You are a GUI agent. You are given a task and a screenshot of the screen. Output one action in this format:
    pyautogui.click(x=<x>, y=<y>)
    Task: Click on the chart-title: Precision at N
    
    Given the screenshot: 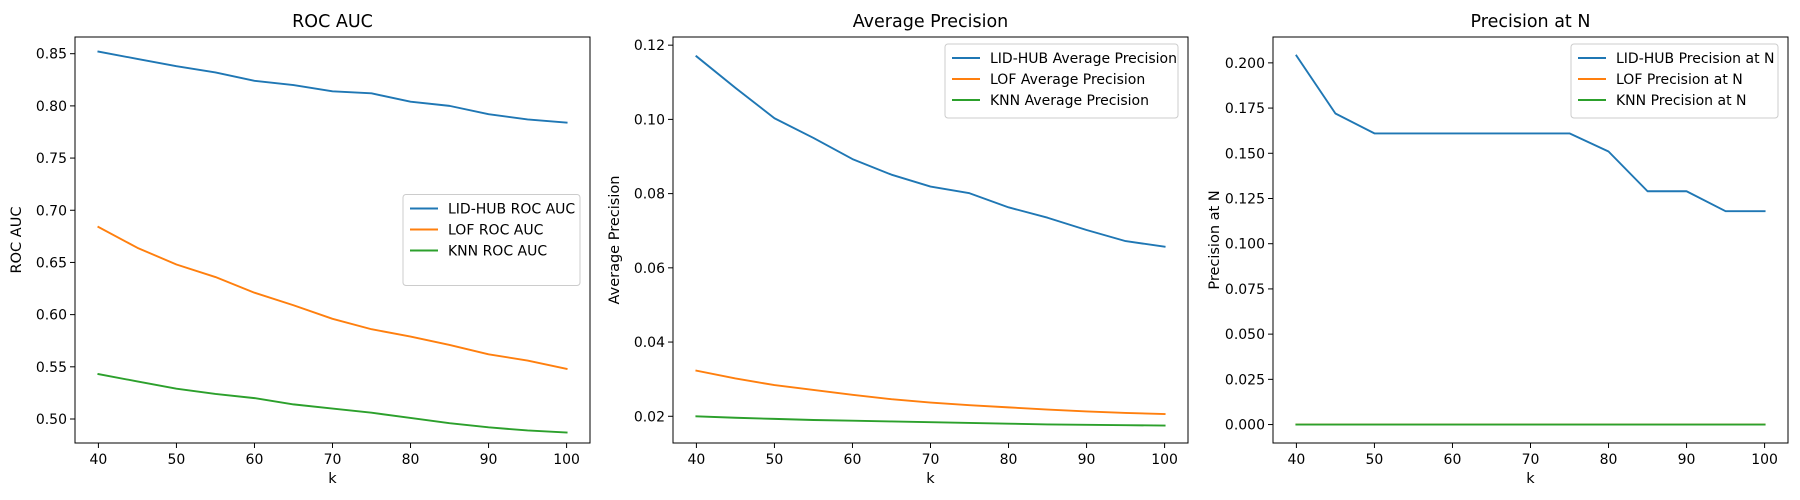 What is the action you would take?
    pyautogui.click(x=1531, y=22)
    